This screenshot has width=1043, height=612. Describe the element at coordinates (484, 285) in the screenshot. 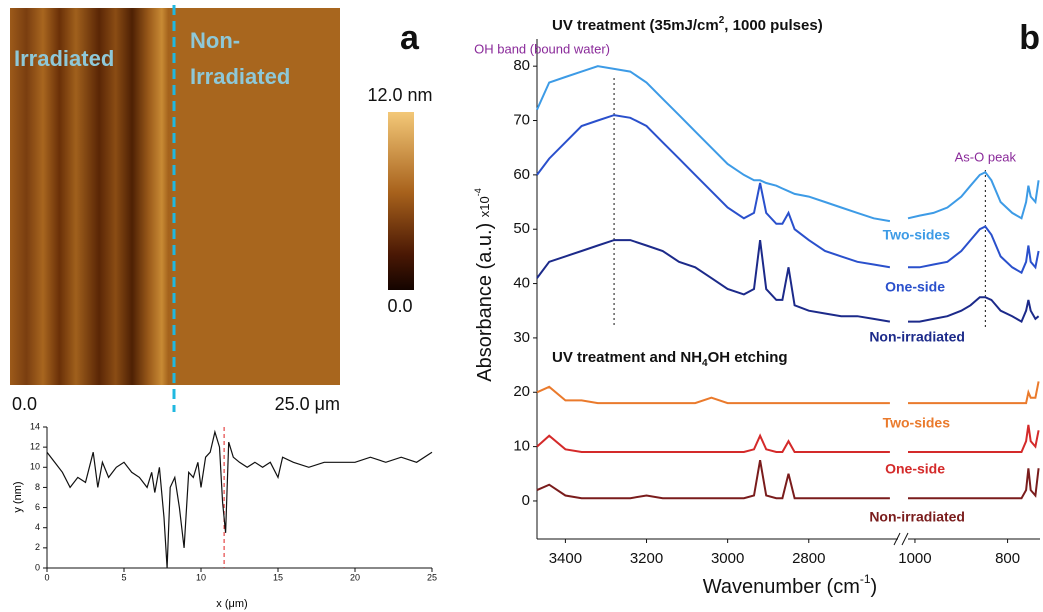

I see `y-axis-label: Absorbance (a.u.) x10-4` at that location.